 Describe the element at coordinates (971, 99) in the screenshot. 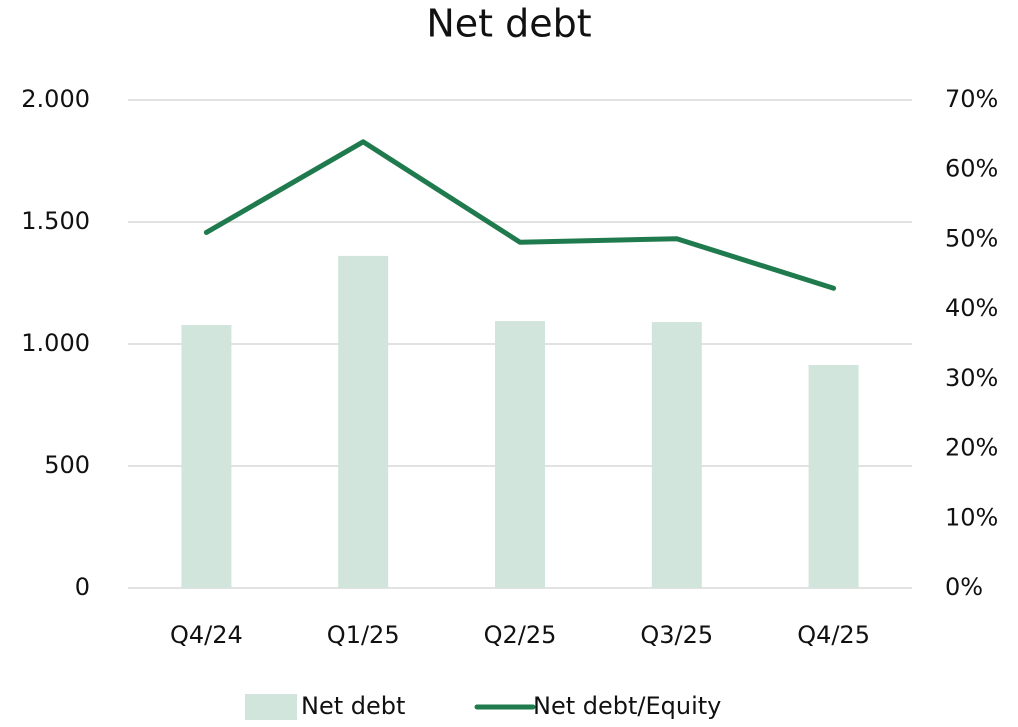

I see `y2-tick-label: 70%` at that location.